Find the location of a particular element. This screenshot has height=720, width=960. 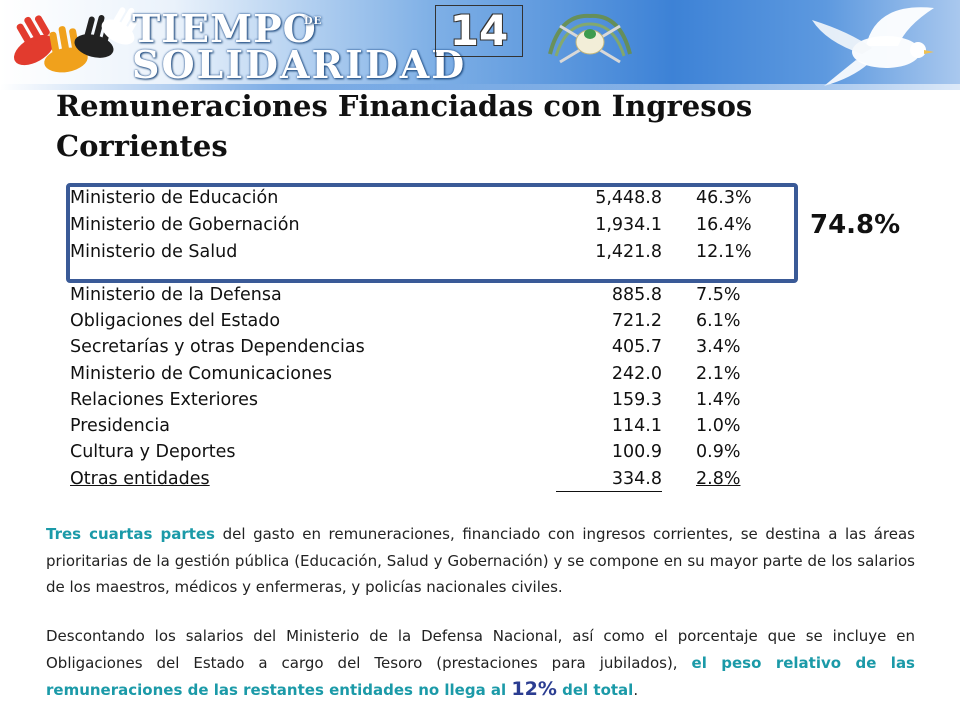

row-amount: 405.7 is located at coordinates (636, 347).